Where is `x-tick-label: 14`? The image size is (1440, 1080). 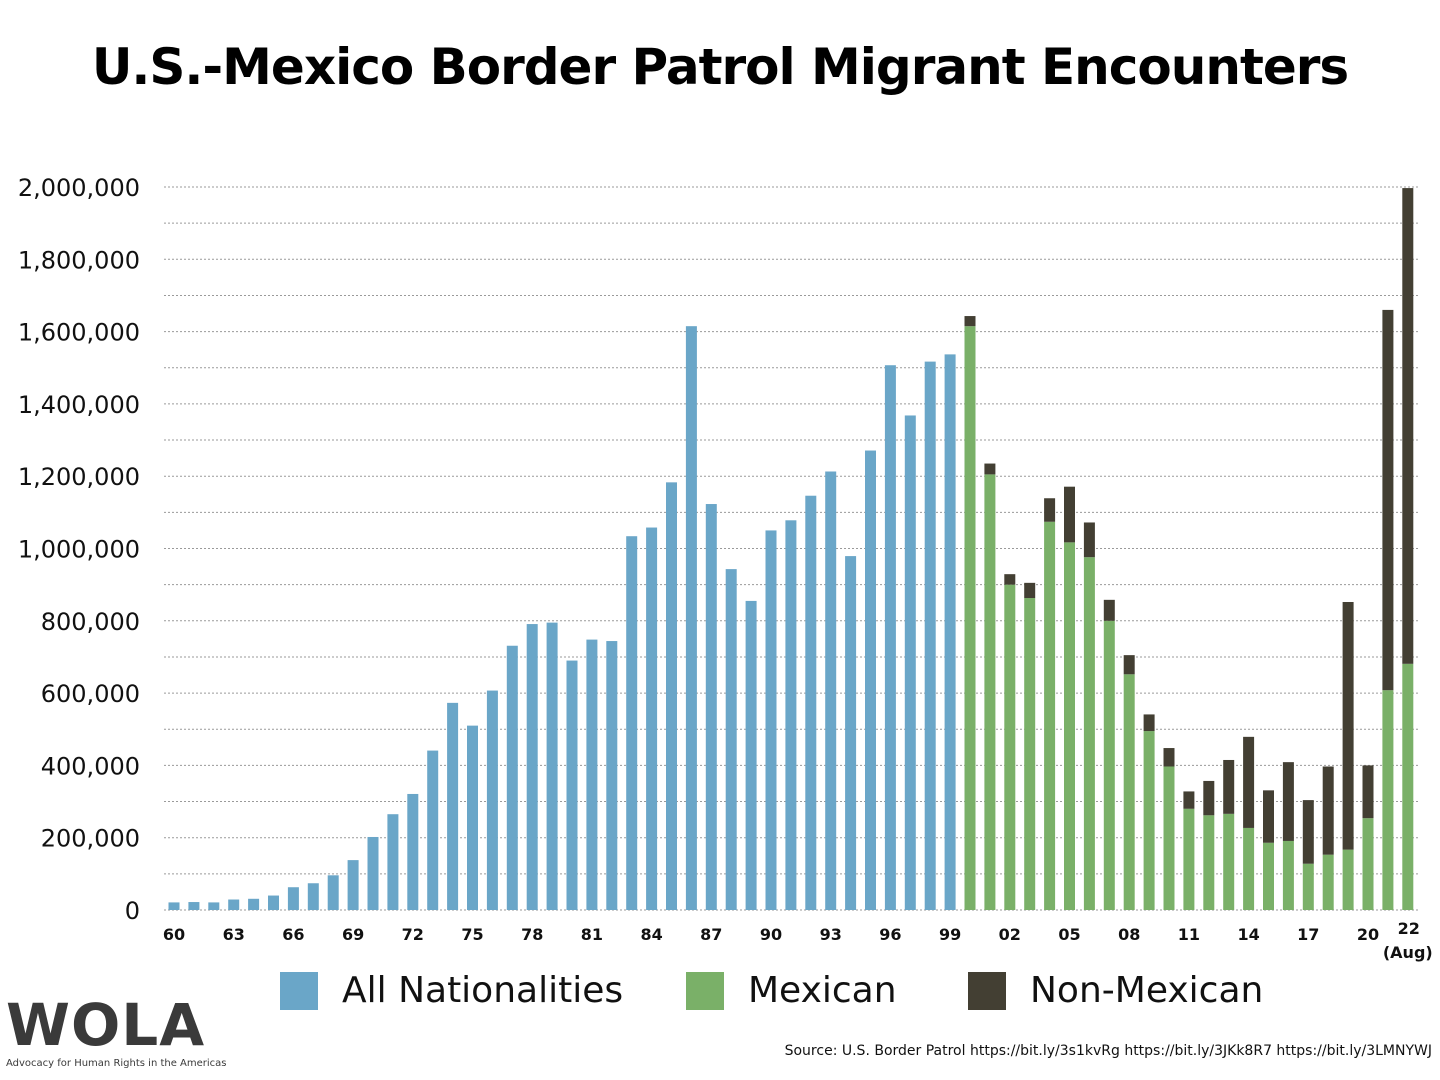
x-tick-label: 14 is located at coordinates (1248, 934).